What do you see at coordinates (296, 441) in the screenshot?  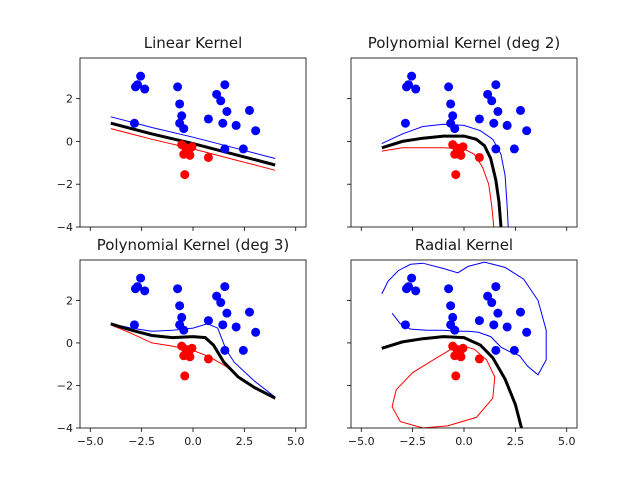 I see `x-tick-label: 5.0` at bounding box center [296, 441].